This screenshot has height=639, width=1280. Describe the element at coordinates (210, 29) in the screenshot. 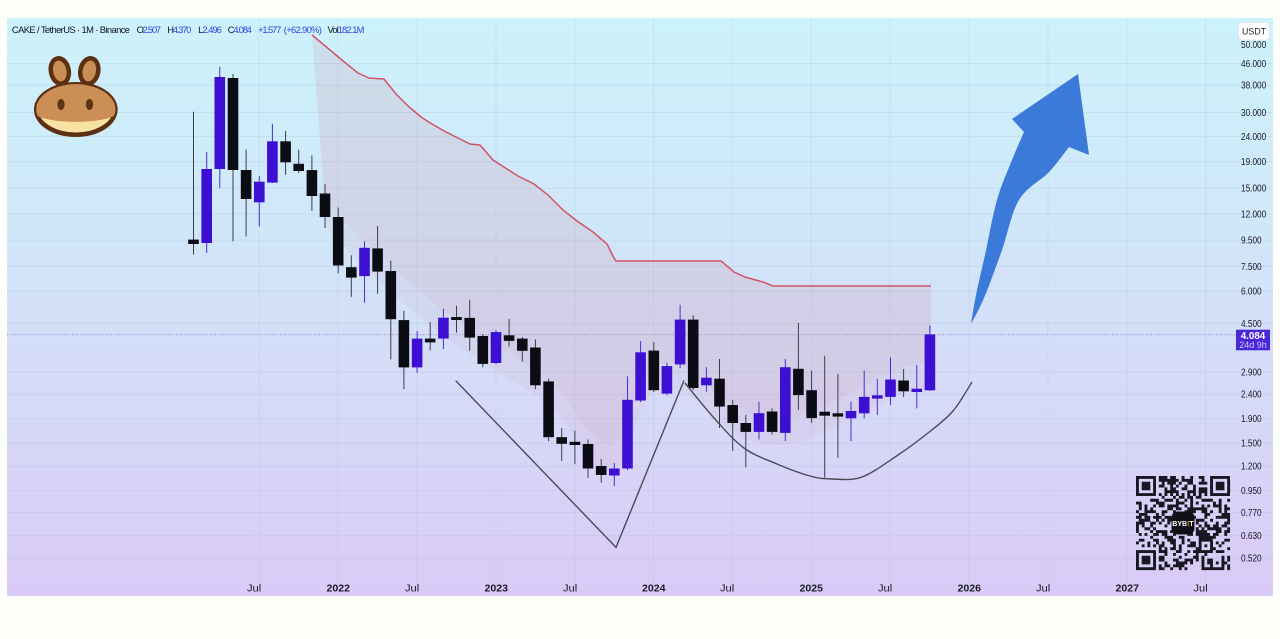

I see `svg-text: L2.496` at that location.